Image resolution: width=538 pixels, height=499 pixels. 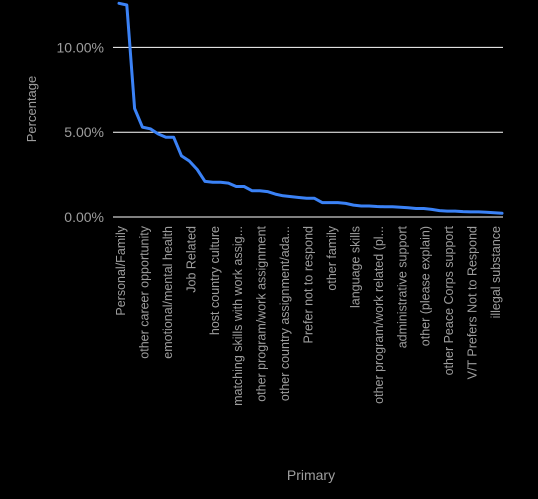 I want to click on y-tick-labels: 0.00% 5.00% 10.00%, so click(x=80, y=132).